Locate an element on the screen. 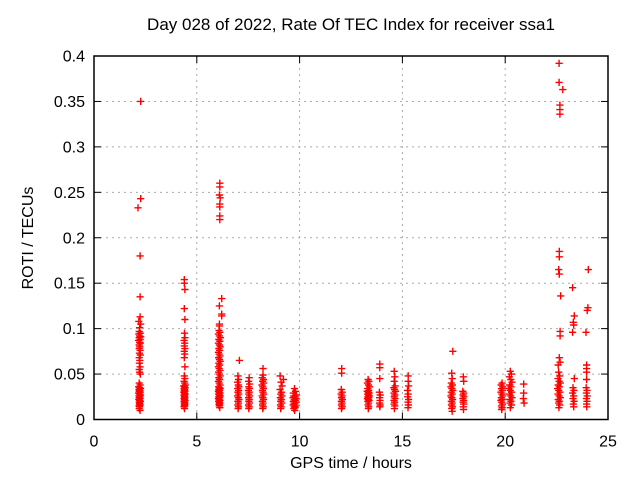  y-tick-label: 0.2 is located at coordinates (74, 238).